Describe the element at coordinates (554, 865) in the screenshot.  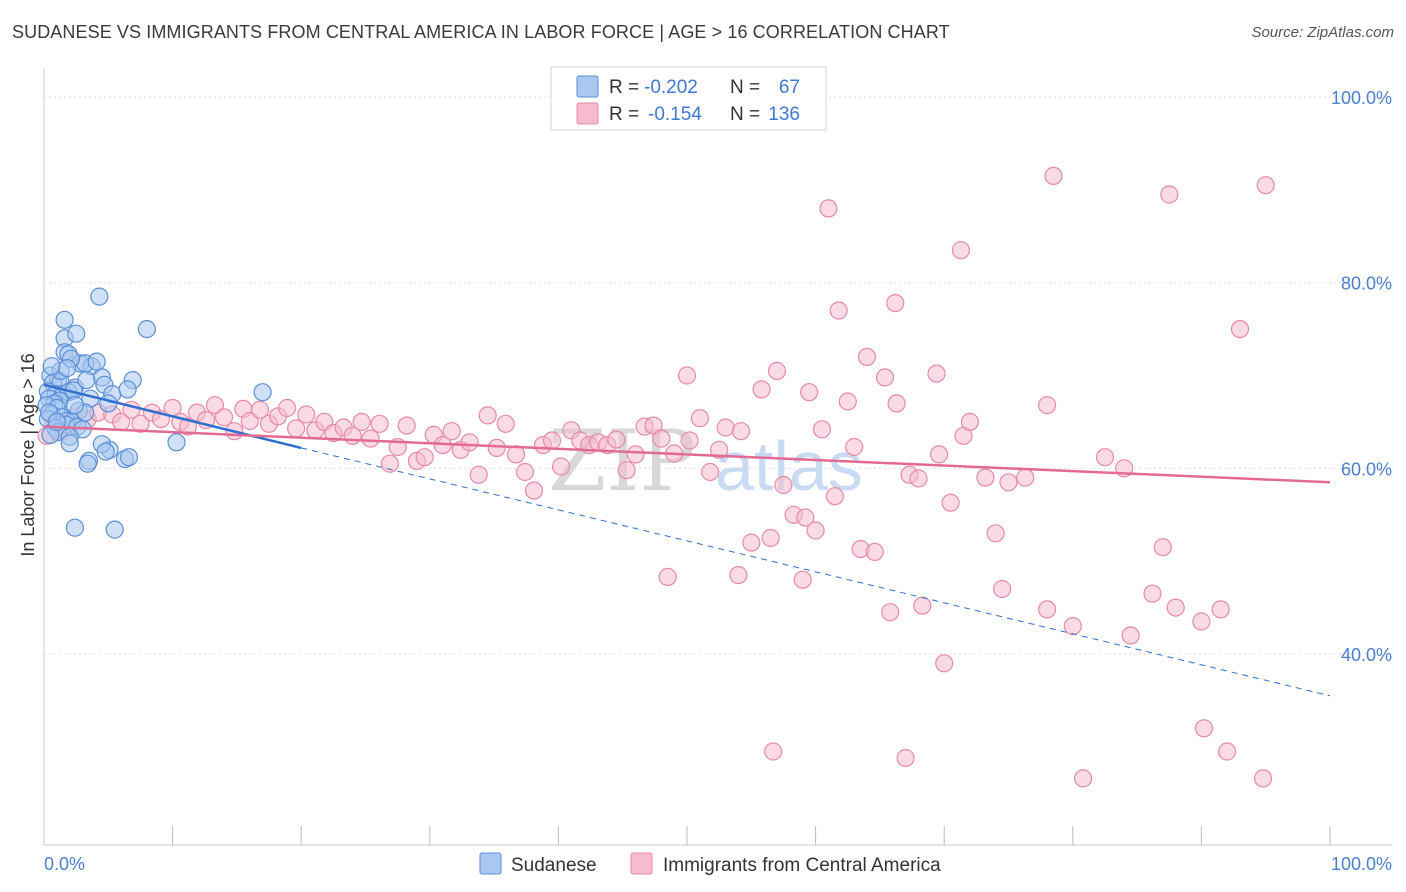
I see `series-legend-label-sudanese: Sudanese` at that location.